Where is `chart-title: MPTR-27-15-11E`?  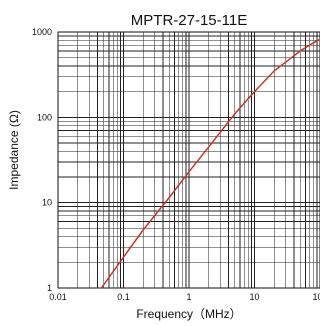
chart-title: MPTR-27-15-11E is located at coordinates (189, 20).